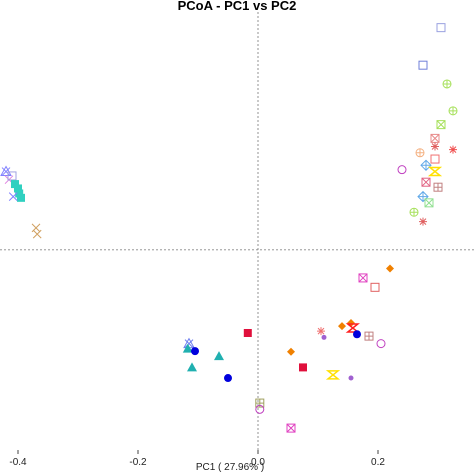  What do you see at coordinates (230, 467) in the screenshot?
I see `x-axis-label: PC1 ( 27.96% )` at bounding box center [230, 467].